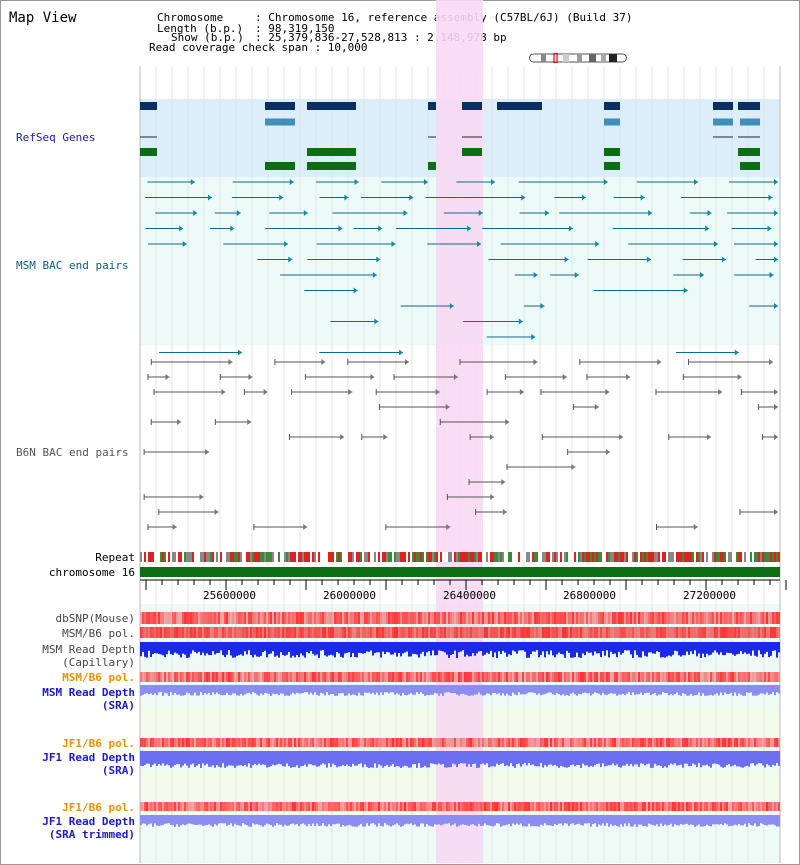  Describe the element at coordinates (578, 58) in the screenshot. I see `chromosome-ideogram-icon` at that location.